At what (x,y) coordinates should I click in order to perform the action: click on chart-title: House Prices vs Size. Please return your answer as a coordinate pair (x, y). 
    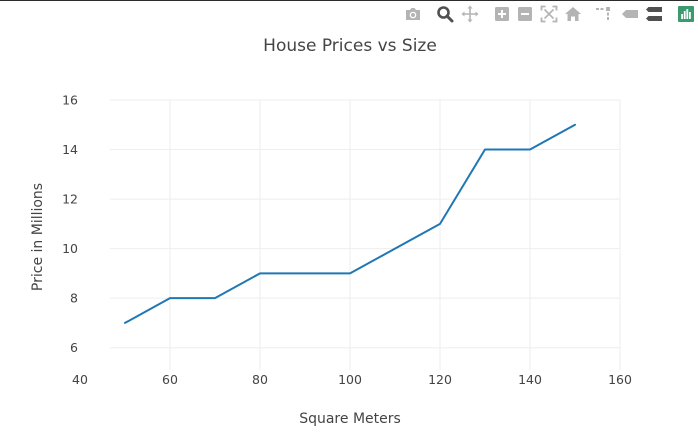
    Looking at the image, I should click on (350, 46).